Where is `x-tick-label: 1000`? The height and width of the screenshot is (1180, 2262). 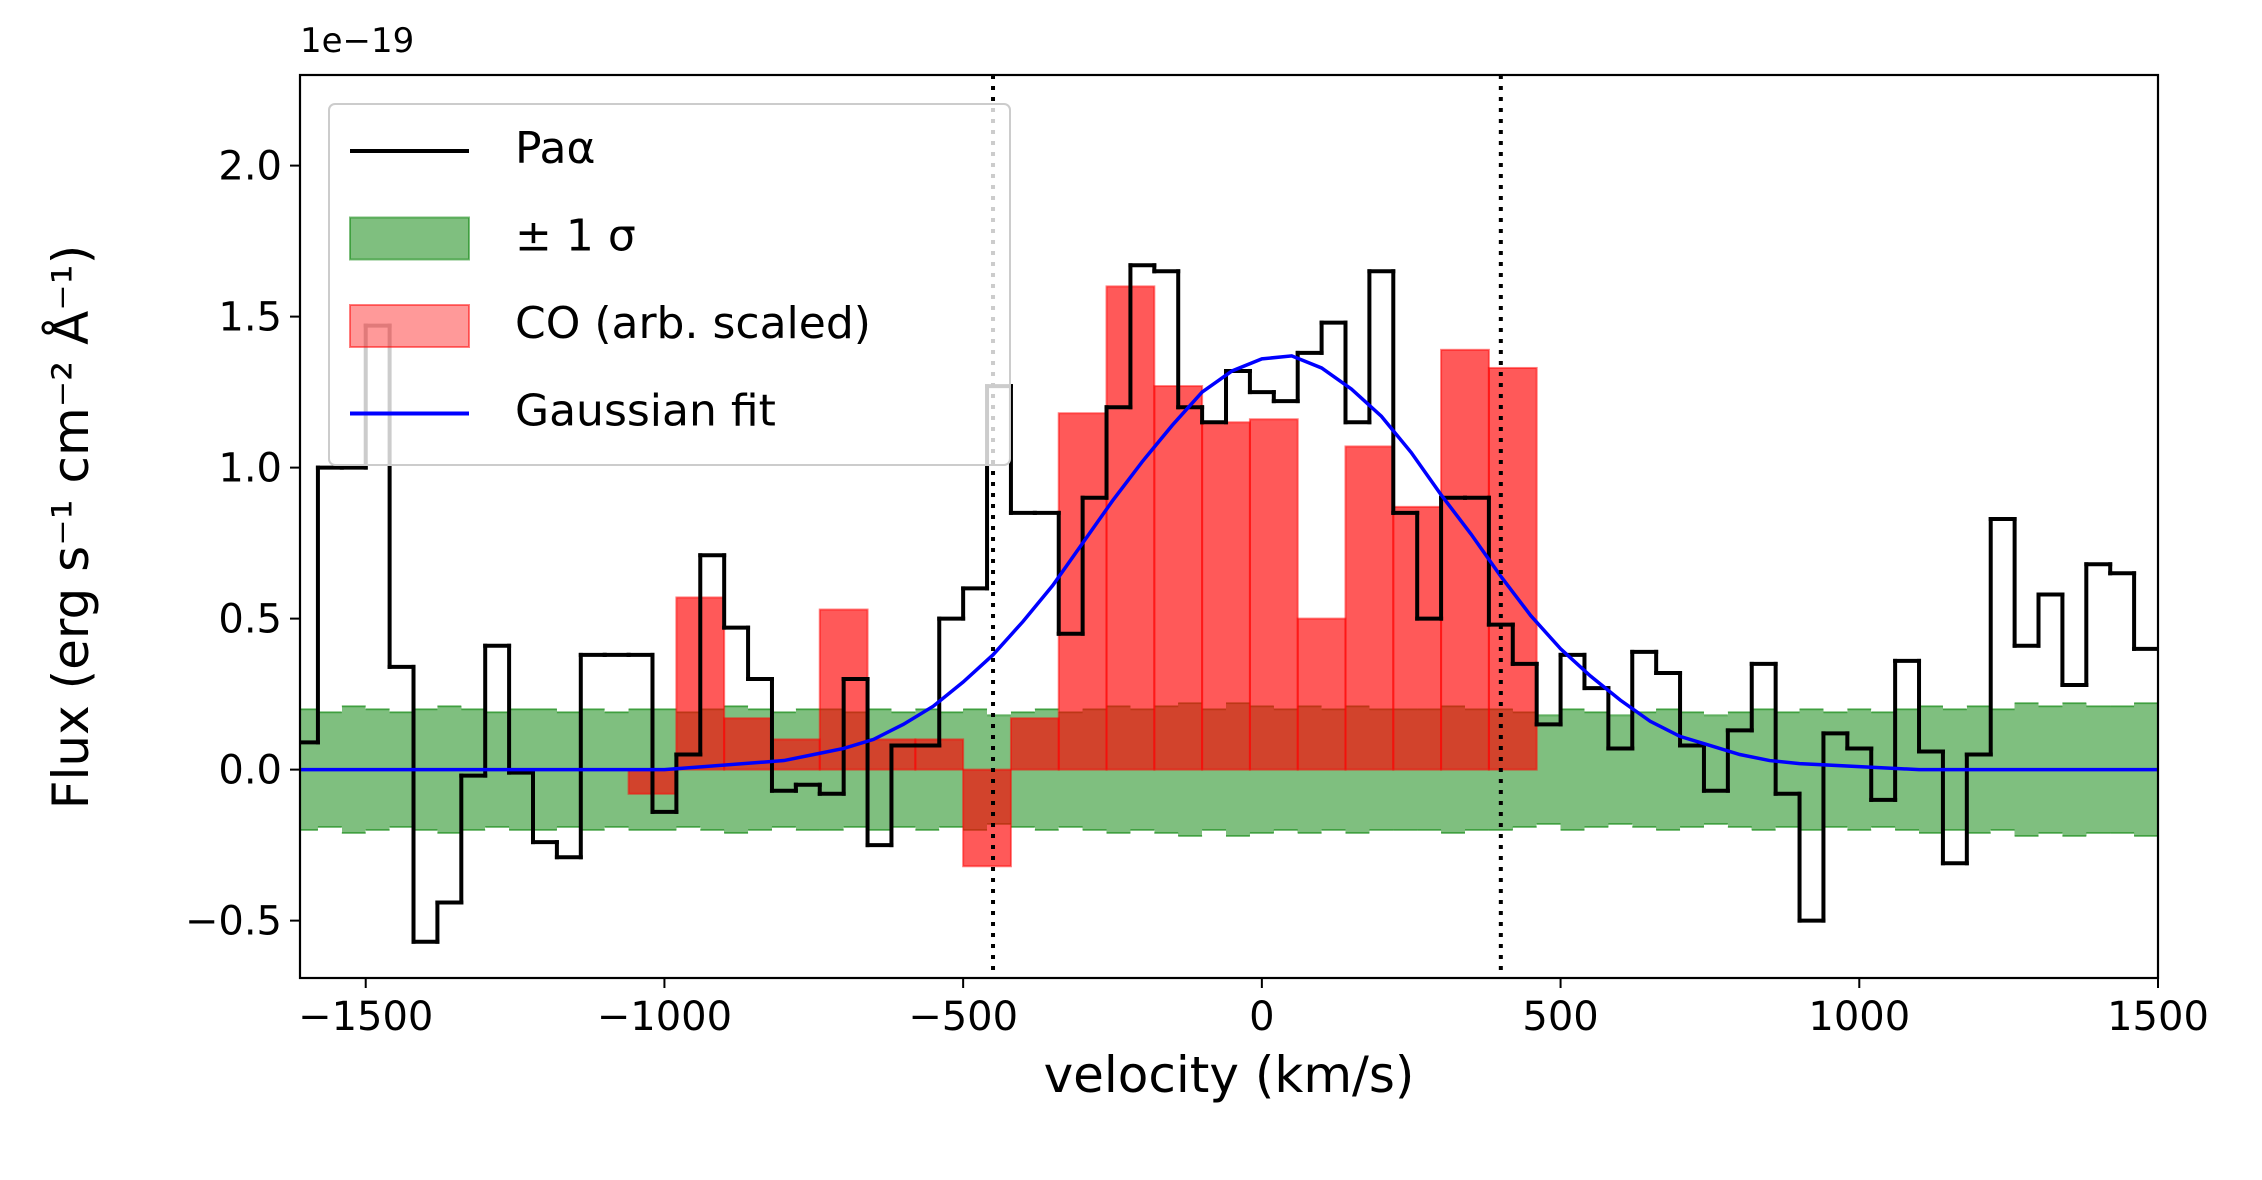
x-tick-label: 1000 is located at coordinates (1859, 1017).